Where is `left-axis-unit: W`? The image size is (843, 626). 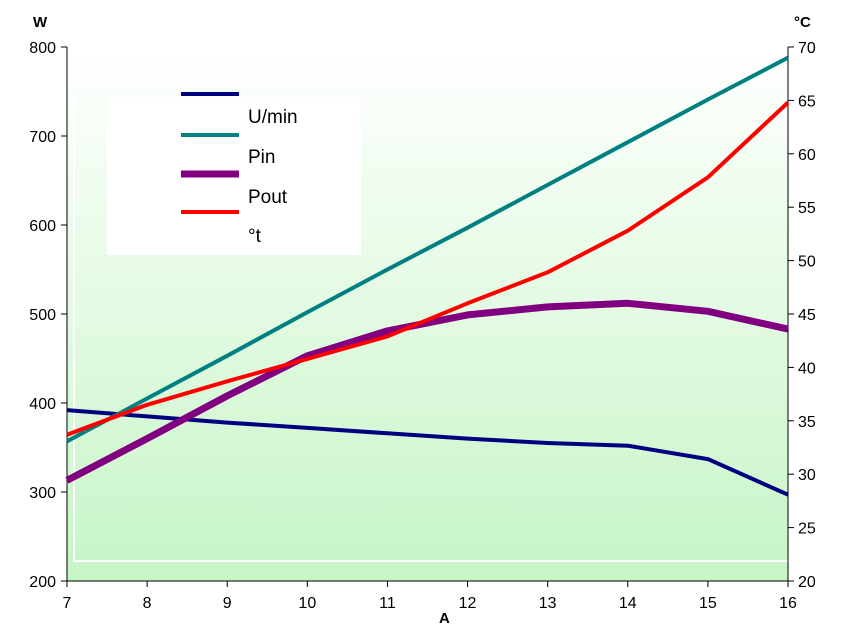
left-axis-unit: W is located at coordinates (40, 22).